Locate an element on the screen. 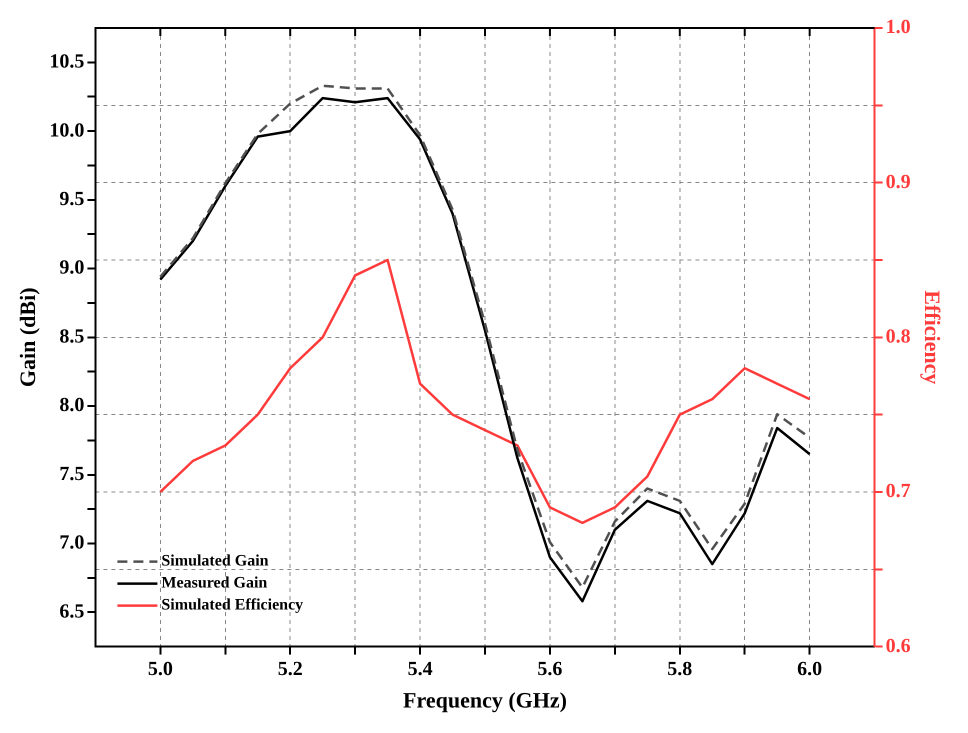  y-tick-label: 8.0 is located at coordinates (71, 405).